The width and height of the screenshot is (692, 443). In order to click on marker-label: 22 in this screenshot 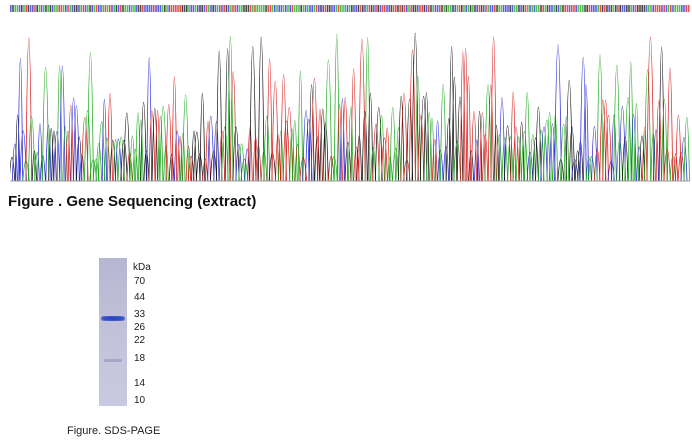, I will do `click(140, 340)`.